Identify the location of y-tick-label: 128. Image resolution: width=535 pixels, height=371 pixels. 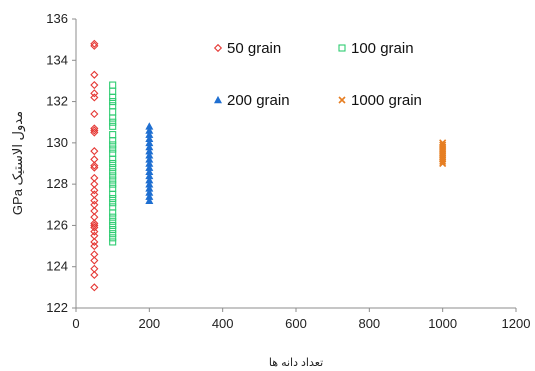
(57, 183).